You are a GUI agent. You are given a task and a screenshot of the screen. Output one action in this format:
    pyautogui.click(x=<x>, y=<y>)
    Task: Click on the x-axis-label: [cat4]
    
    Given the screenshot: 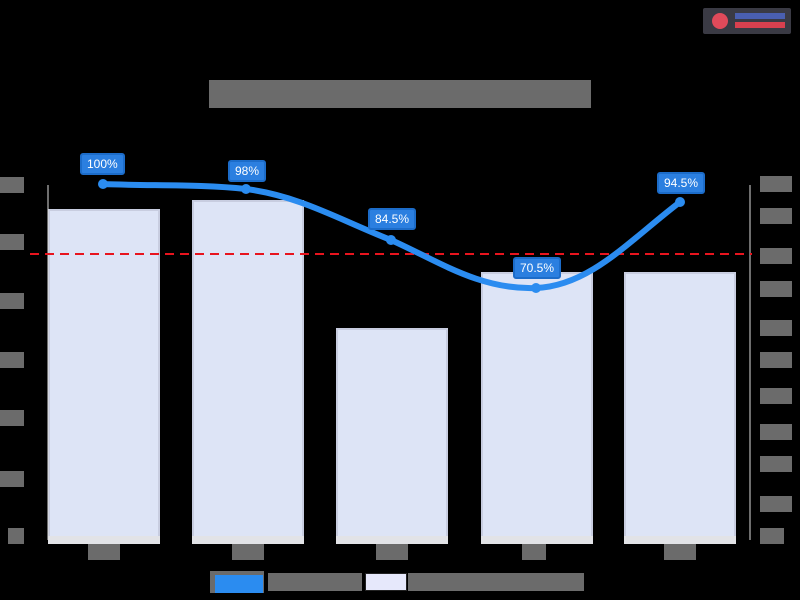 What is the action you would take?
    pyautogui.click(x=534, y=552)
    